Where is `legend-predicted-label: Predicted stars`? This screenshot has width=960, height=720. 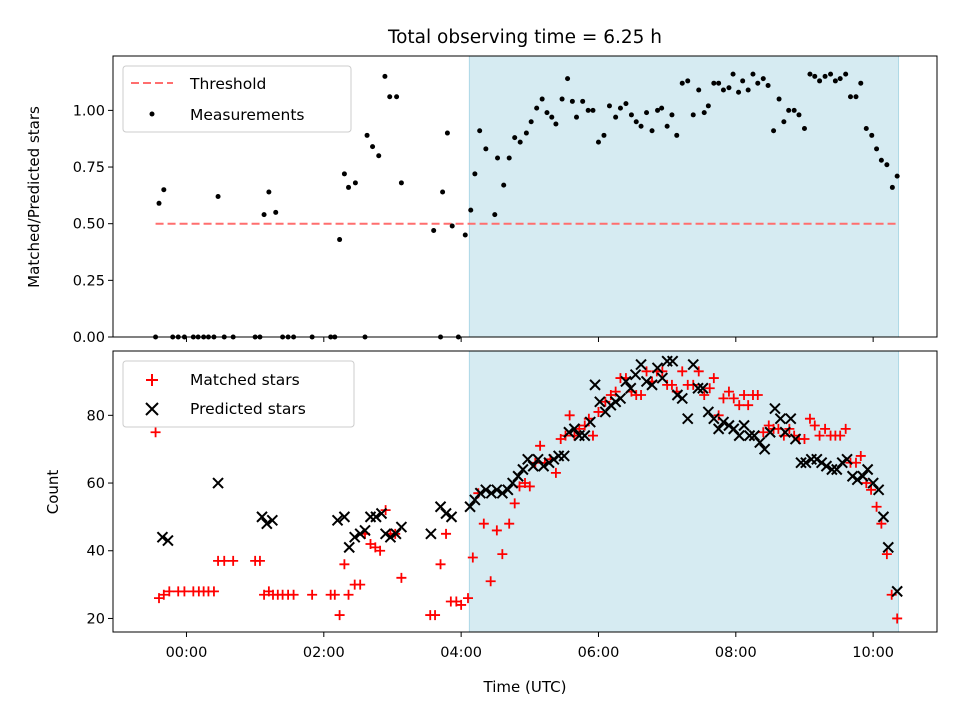
legend-predicted-label: Predicted stars is located at coordinates (248, 409).